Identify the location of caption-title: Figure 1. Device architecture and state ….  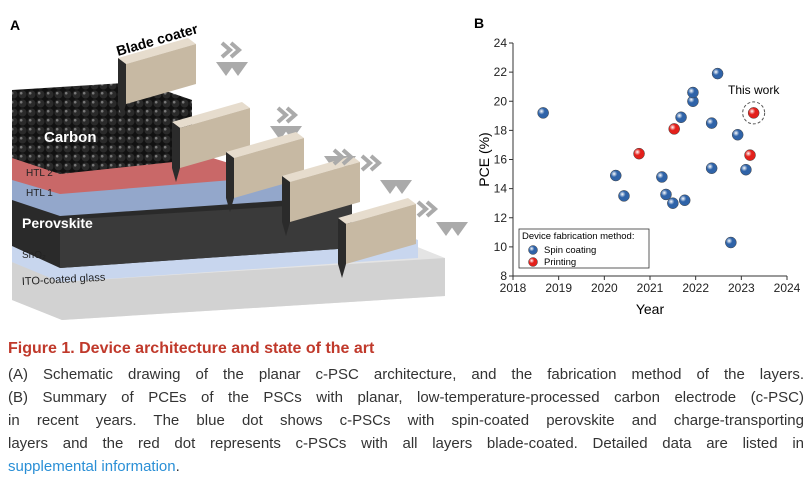
(191, 348).